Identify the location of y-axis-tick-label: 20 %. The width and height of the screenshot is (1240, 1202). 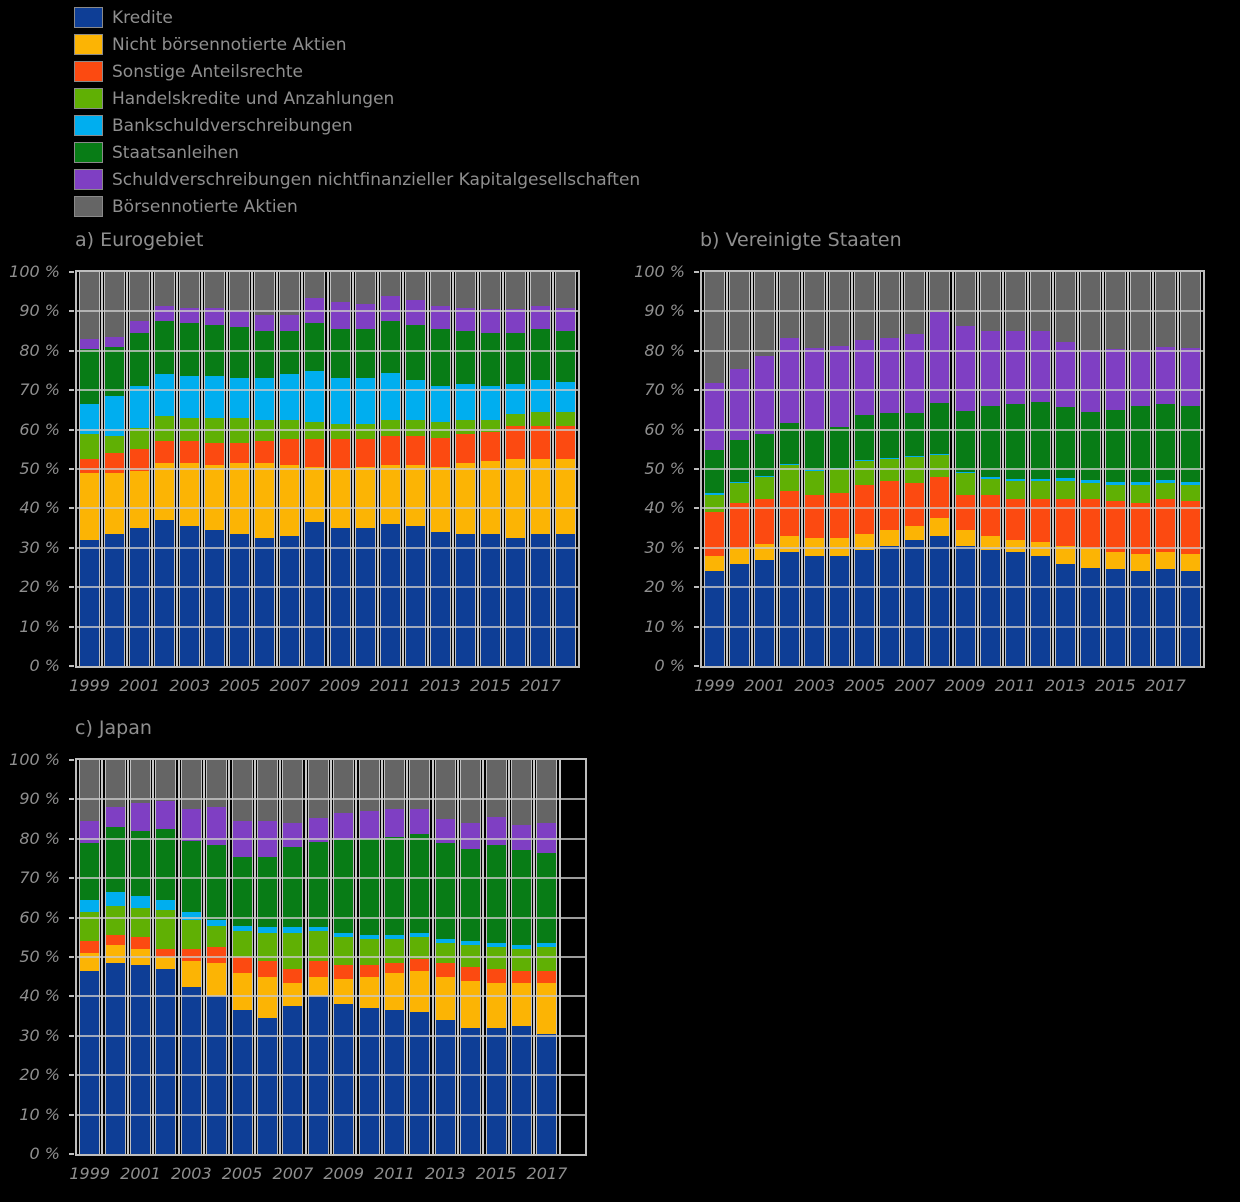
(664, 587).